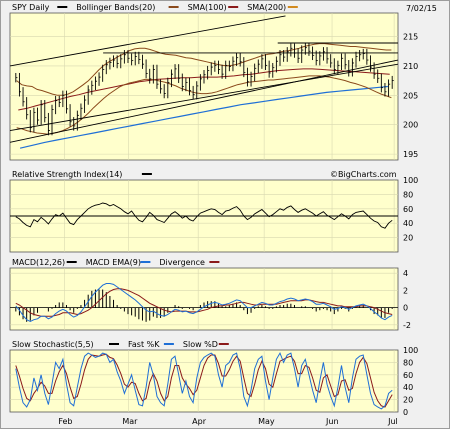 The height and width of the screenshot is (429, 450). I want to click on stochastic-legend-label-2: Slow %D, so click(200, 344).